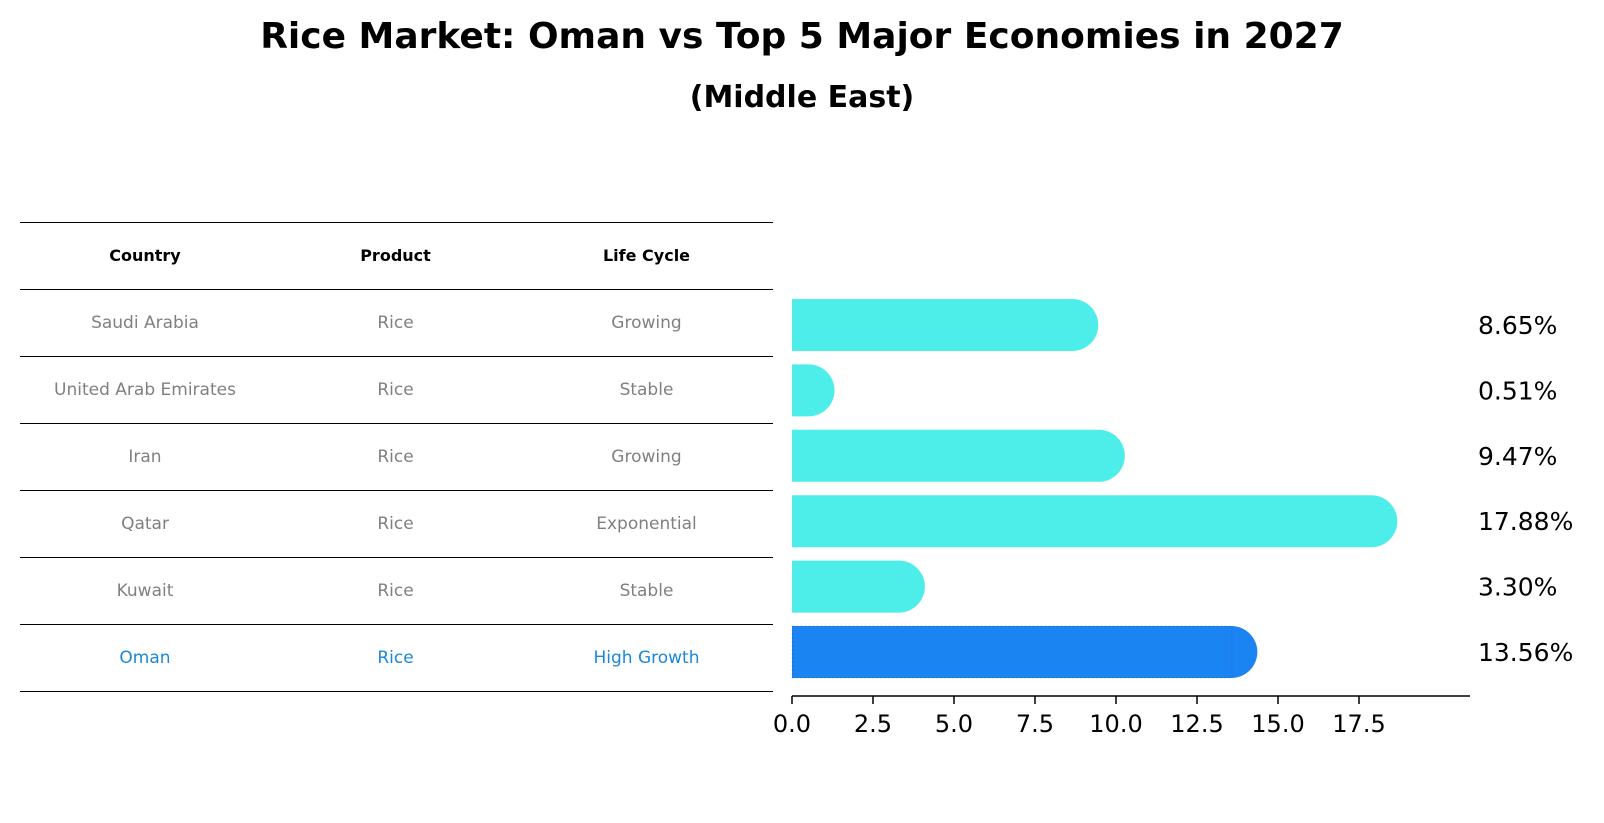 The height and width of the screenshot is (823, 1604). What do you see at coordinates (792, 724) in the screenshot?
I see `x-tick-label: 0.0` at bounding box center [792, 724].